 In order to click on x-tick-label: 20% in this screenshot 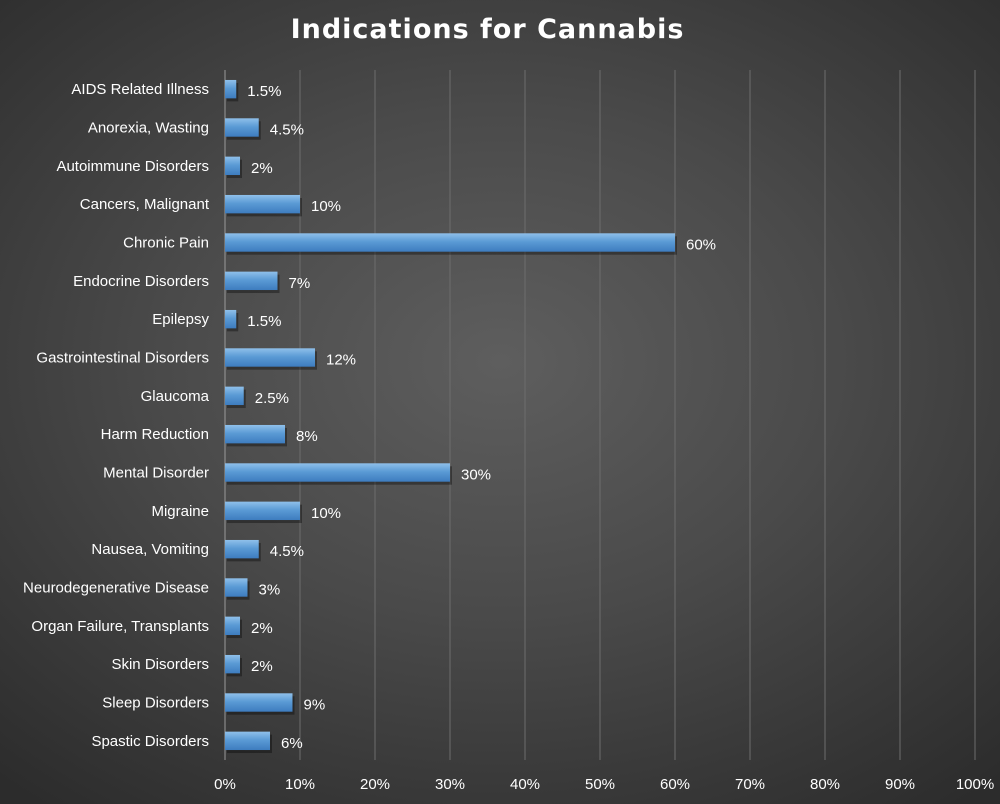, I will do `click(375, 784)`.